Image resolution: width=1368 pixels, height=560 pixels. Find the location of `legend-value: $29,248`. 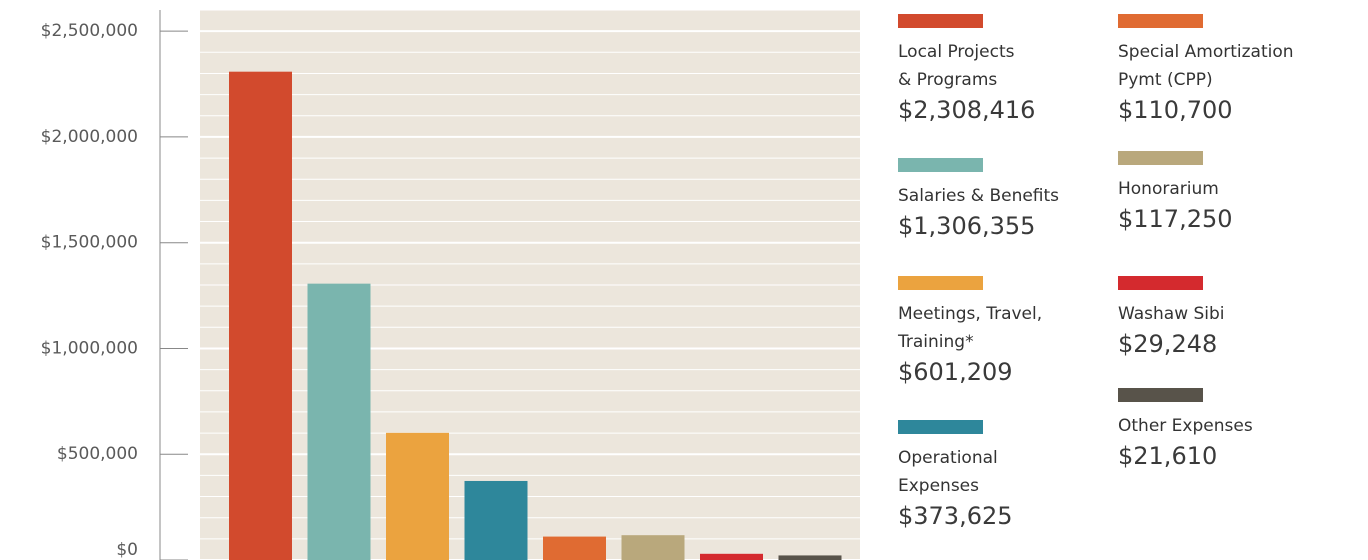

legend-value: $29,248 is located at coordinates (1168, 344).